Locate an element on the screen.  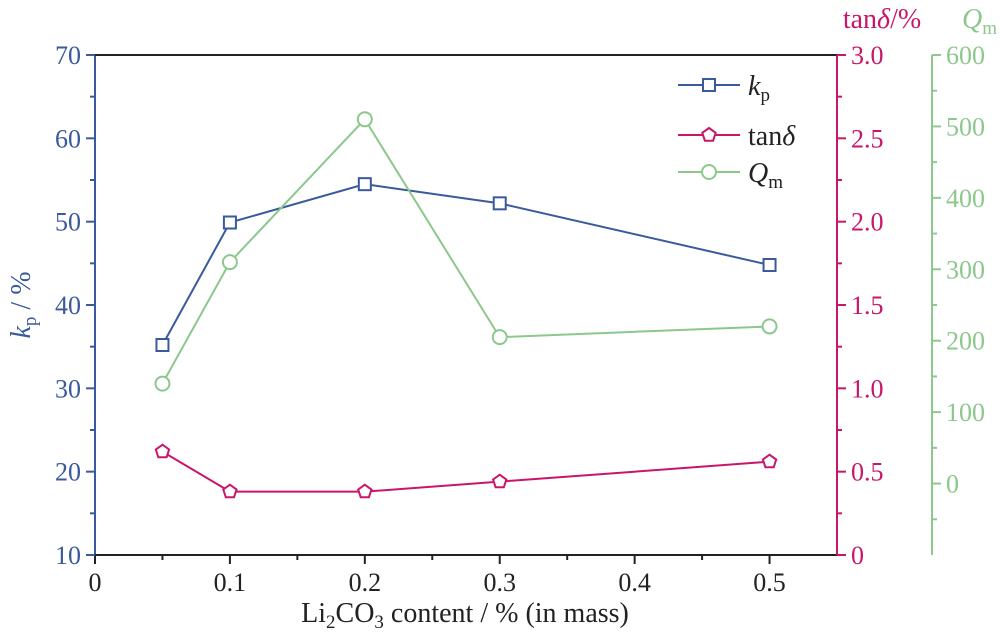
right1-tick-label: 3.0 is located at coordinates (867, 55).